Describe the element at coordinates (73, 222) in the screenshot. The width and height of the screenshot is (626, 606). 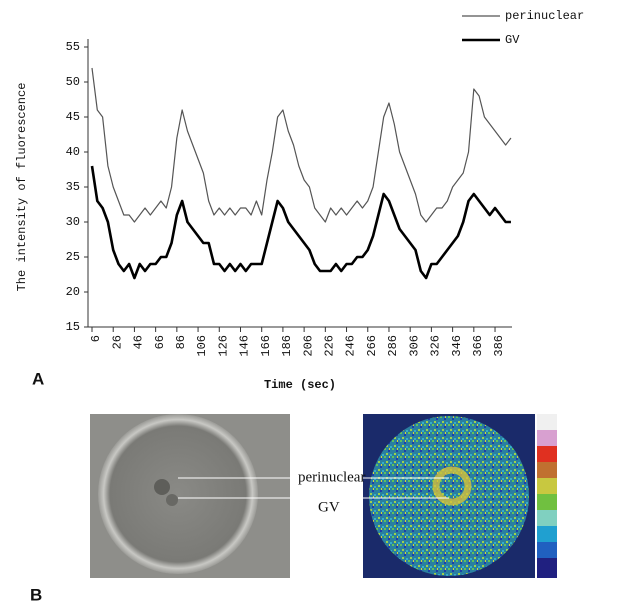
I see `y-tick-label: 30` at that location.